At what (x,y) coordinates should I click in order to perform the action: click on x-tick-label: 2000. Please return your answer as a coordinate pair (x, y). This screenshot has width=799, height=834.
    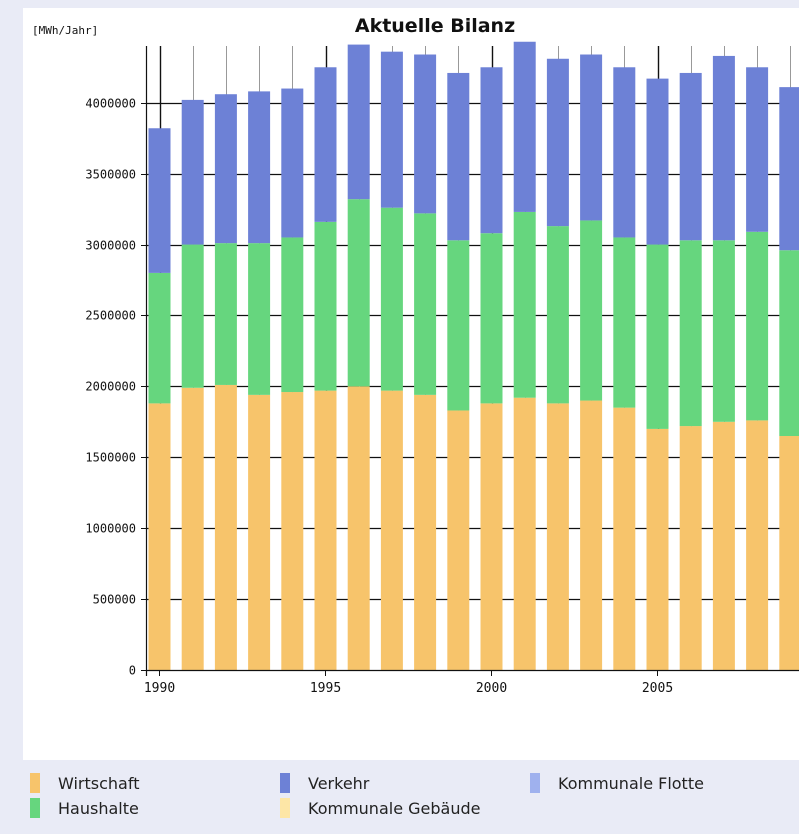
    Looking at the image, I should click on (491, 688).